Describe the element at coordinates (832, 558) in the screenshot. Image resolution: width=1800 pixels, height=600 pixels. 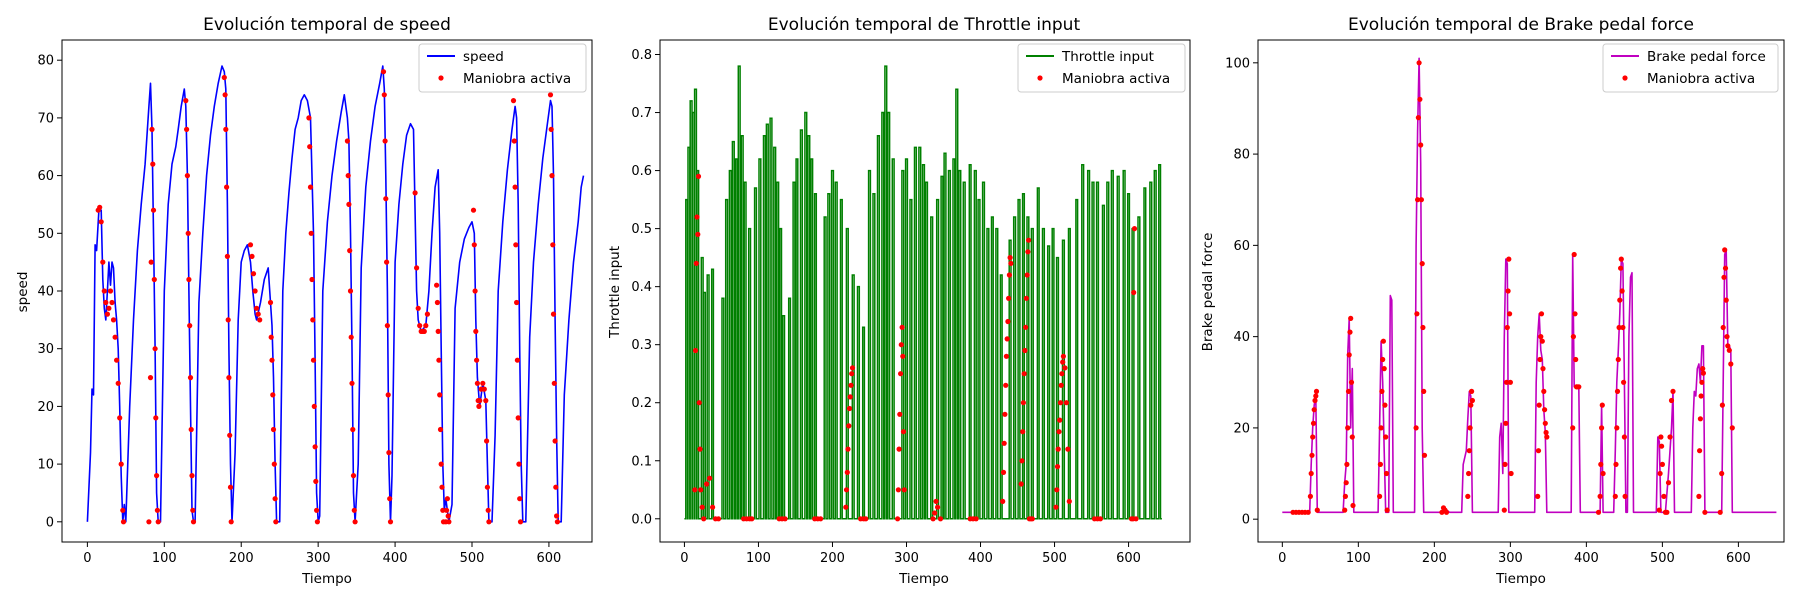
I see `x-tick-label: 200` at that location.